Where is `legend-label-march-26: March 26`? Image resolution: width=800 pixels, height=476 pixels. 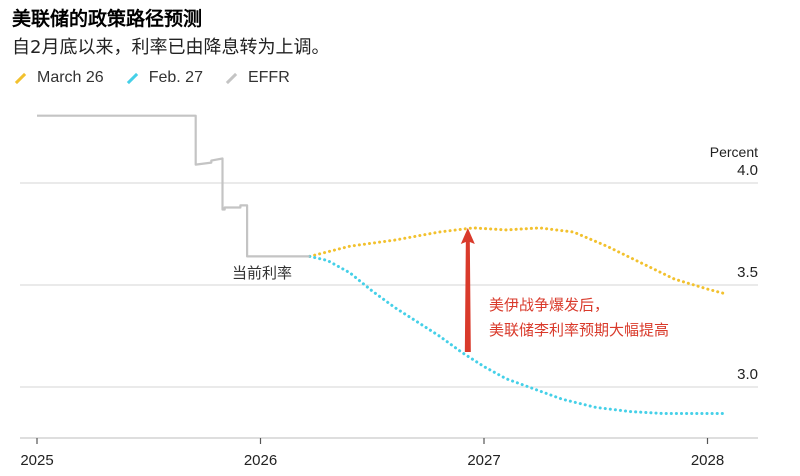
legend-label-march-26: March 26 is located at coordinates (70, 77).